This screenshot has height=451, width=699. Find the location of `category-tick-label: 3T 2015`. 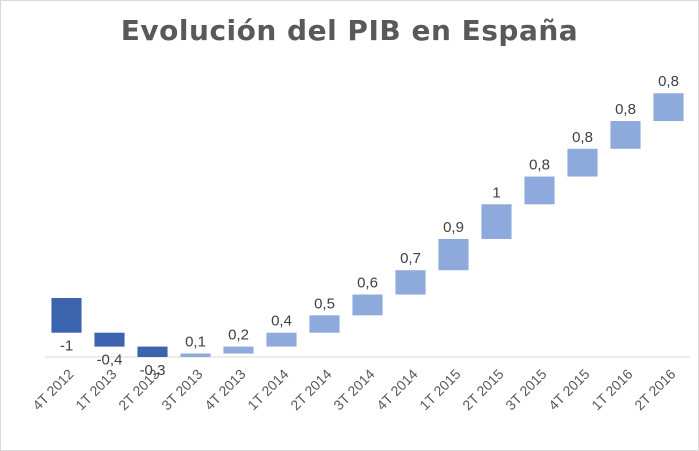

category-tick-label: 3T 2015 is located at coordinates (526, 390).